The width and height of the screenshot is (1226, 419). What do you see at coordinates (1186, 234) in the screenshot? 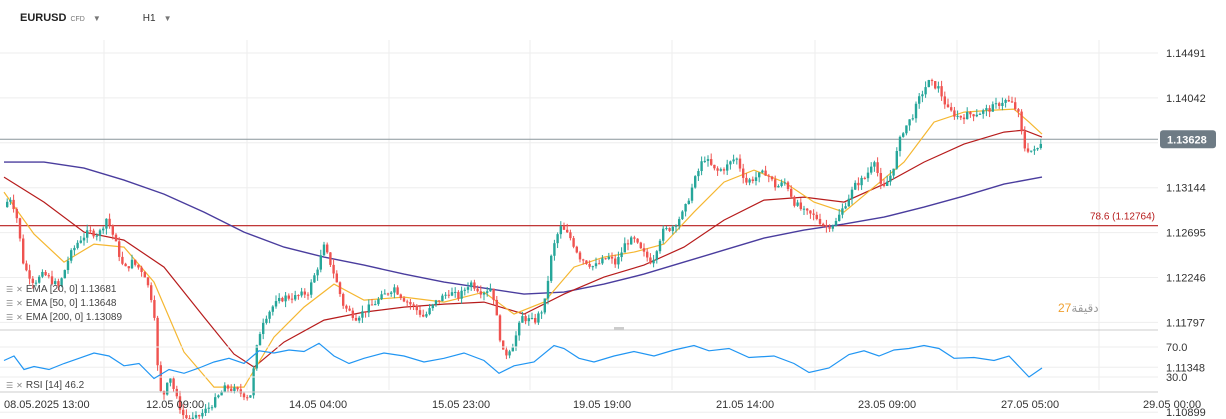
I see `y-tick-label: 1.12695` at bounding box center [1186, 234].